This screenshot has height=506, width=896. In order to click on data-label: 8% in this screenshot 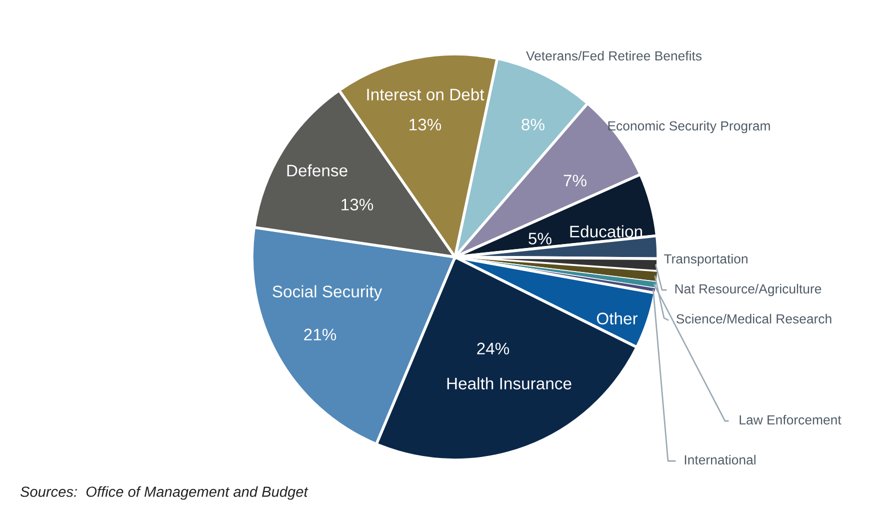, I will do `click(533, 124)`.